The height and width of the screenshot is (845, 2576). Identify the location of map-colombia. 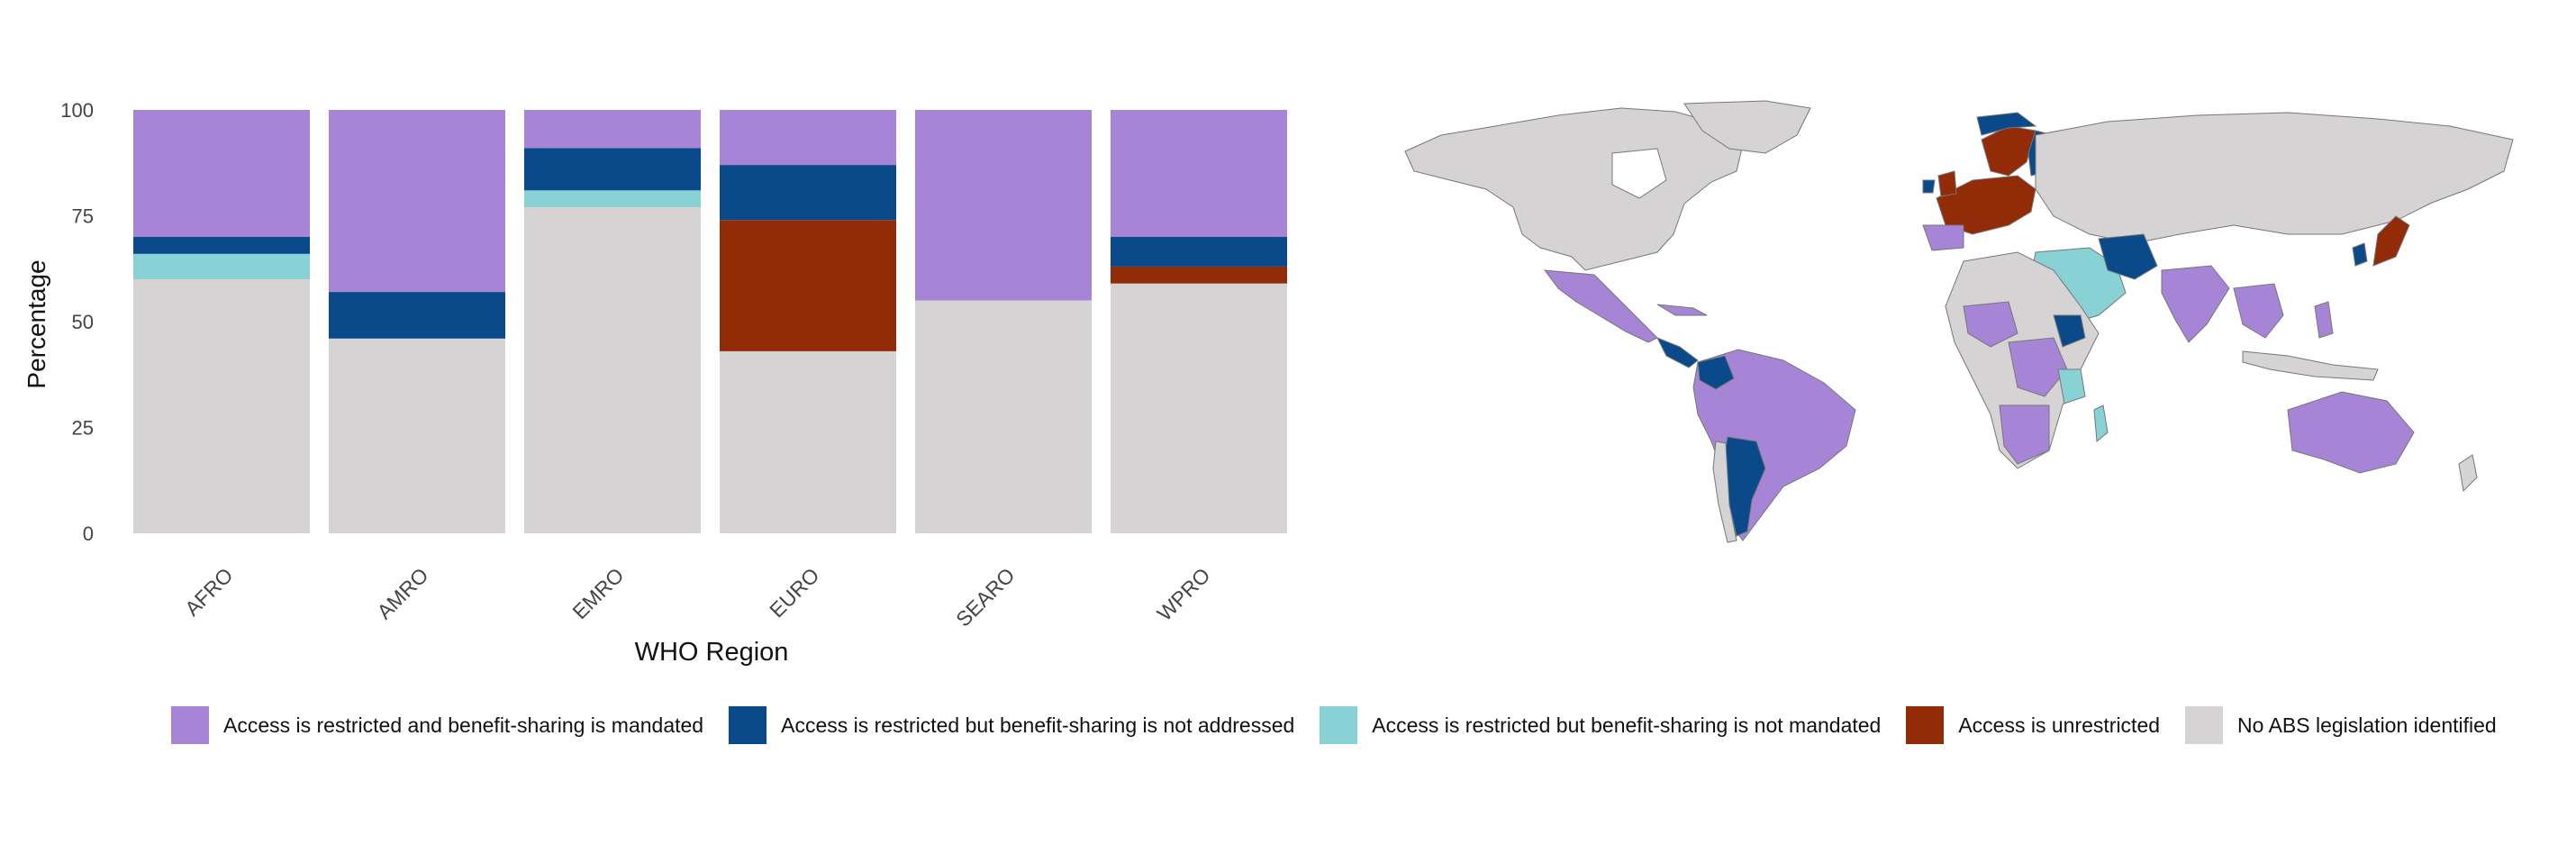
(1716, 372).